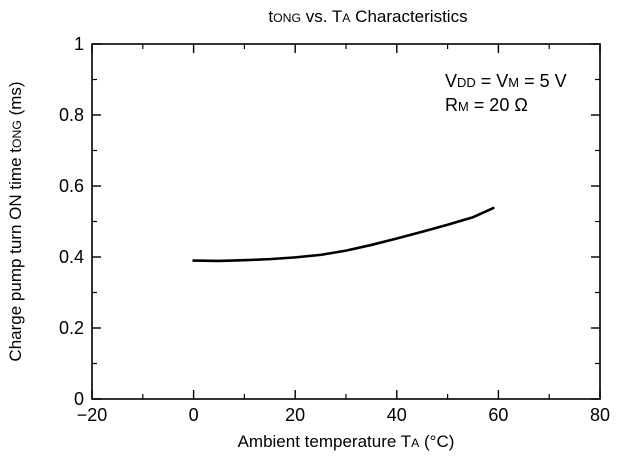  What do you see at coordinates (408, 16) in the screenshot?
I see `chart-title-text-3: Characteristics` at bounding box center [408, 16].